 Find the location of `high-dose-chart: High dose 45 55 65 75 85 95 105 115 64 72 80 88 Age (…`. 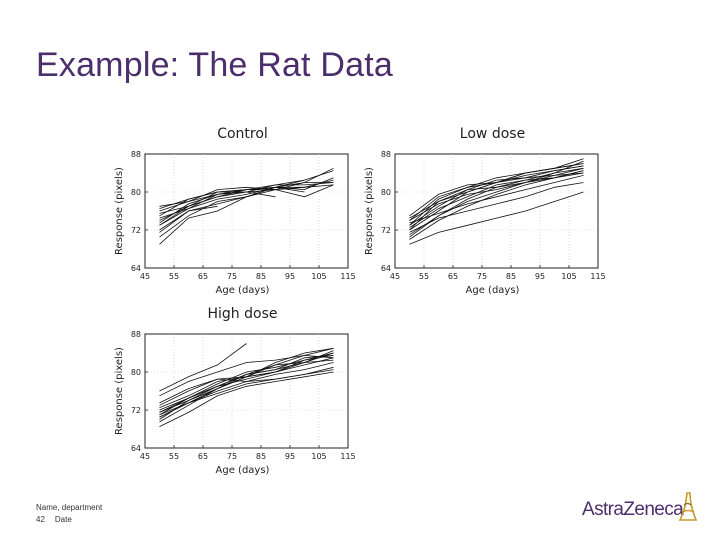

high-dose-chart: High dose 45 55 65 75 85 95 105 115 64 72 80 88 Age (… is located at coordinates (234, 391).